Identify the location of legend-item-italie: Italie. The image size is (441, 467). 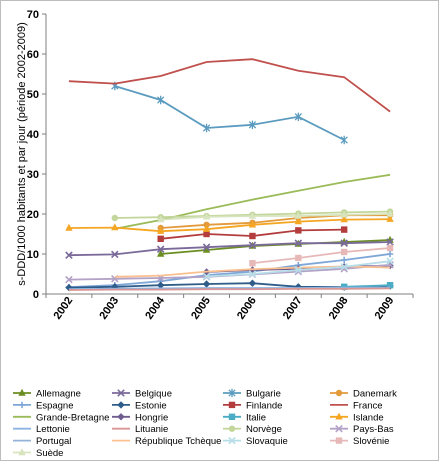
(244, 417).